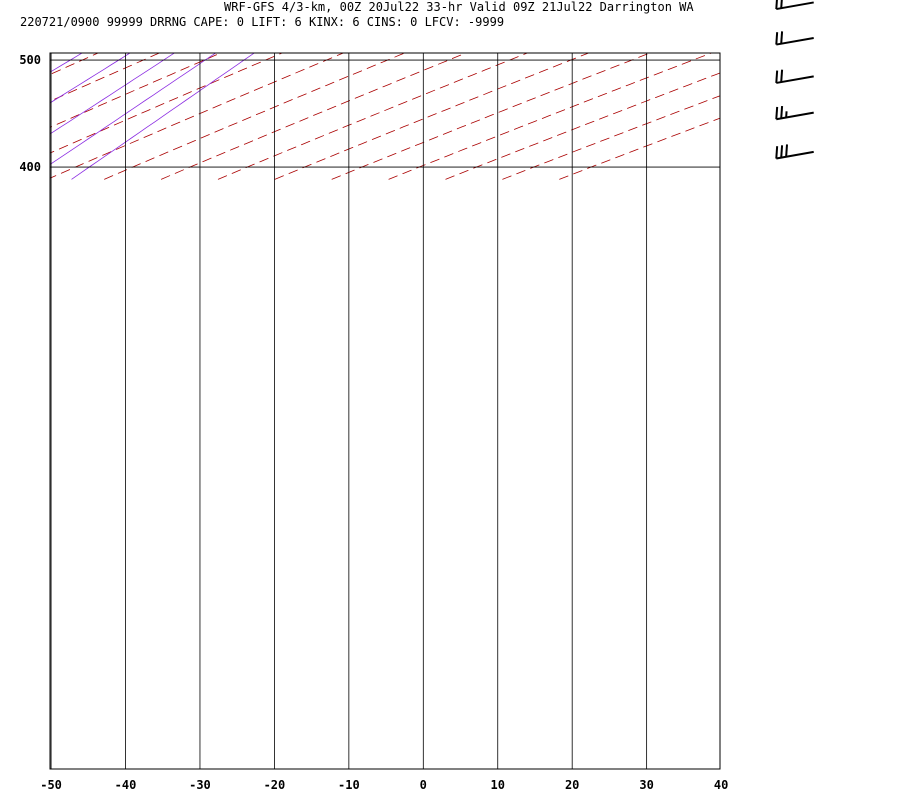  What do you see at coordinates (30, 167) in the screenshot?
I see `y-tick-label: 400` at bounding box center [30, 167].